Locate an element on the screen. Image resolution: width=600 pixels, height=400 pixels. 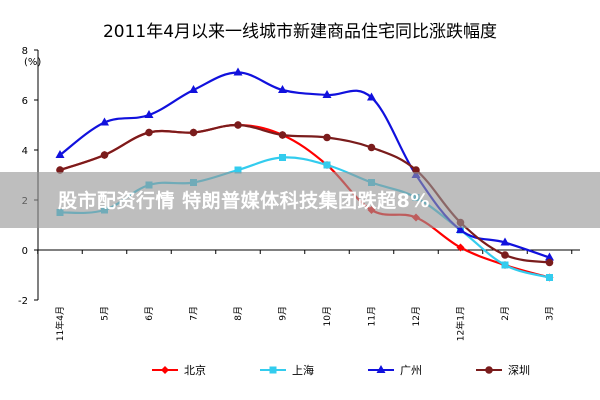
y-tick-label: 8 is located at coordinates (25, 51).